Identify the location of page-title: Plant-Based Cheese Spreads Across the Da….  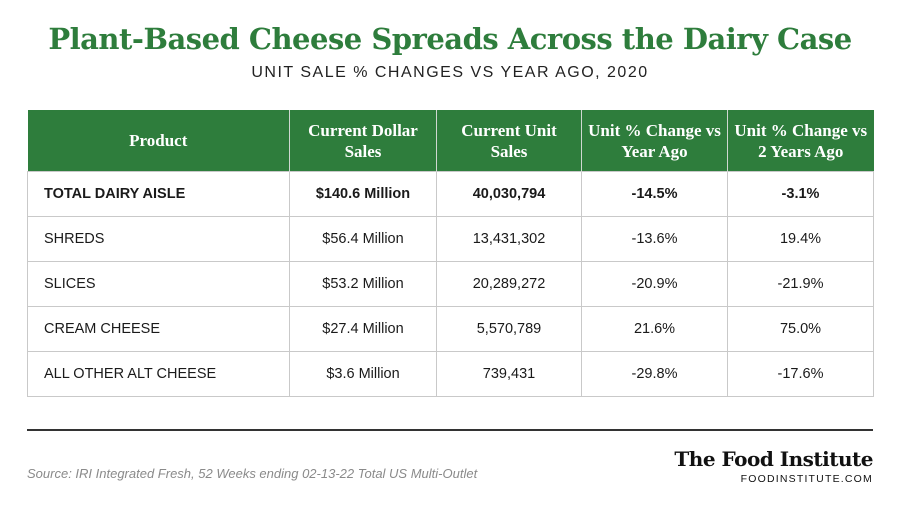
(450, 39).